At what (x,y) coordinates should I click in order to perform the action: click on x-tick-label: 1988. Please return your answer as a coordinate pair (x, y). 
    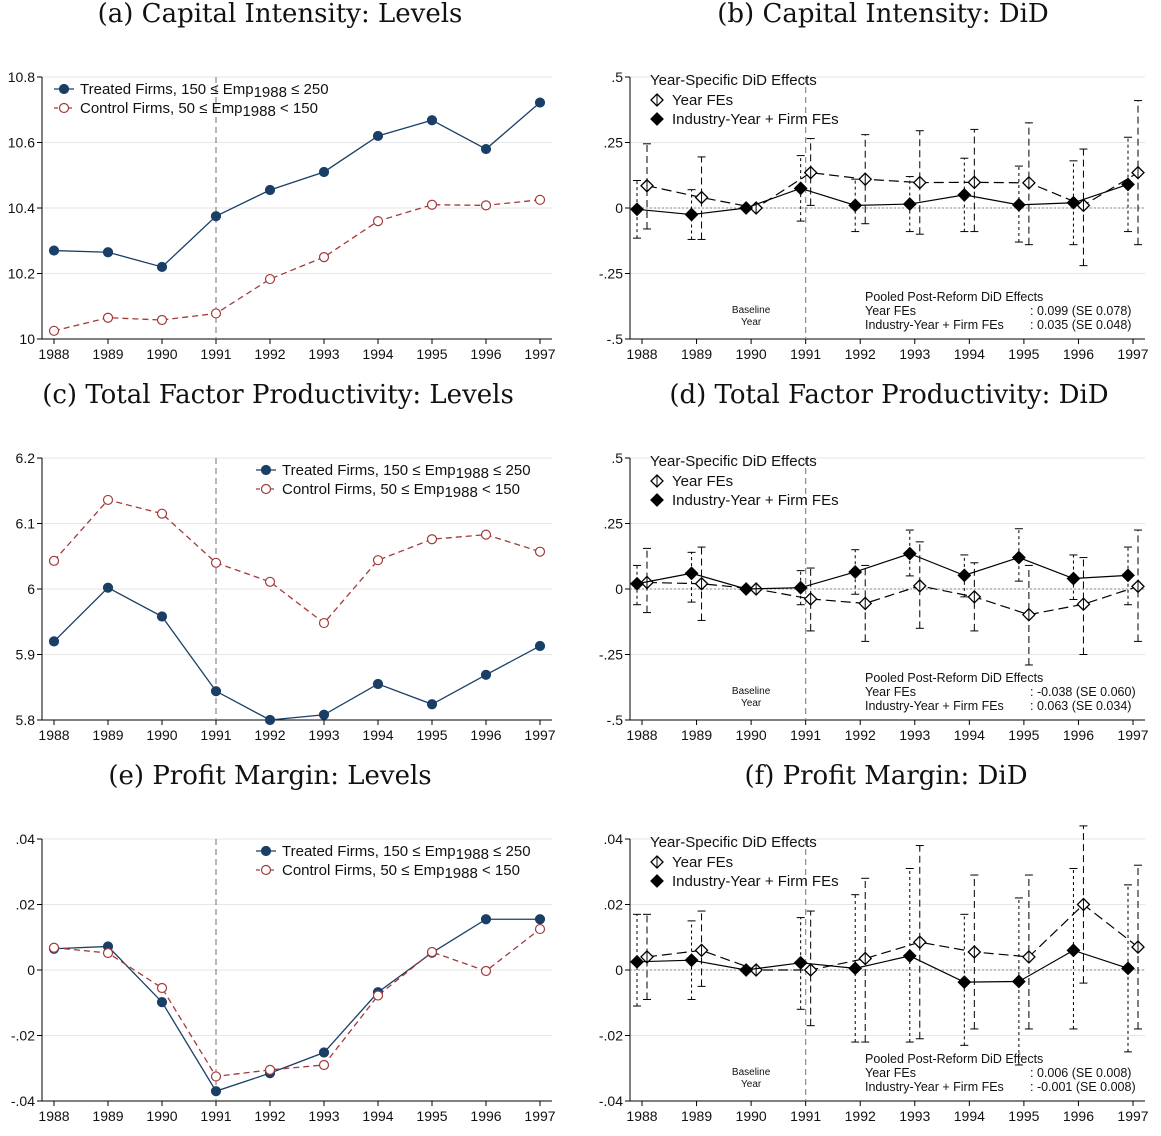
    Looking at the image, I should click on (641, 1116).